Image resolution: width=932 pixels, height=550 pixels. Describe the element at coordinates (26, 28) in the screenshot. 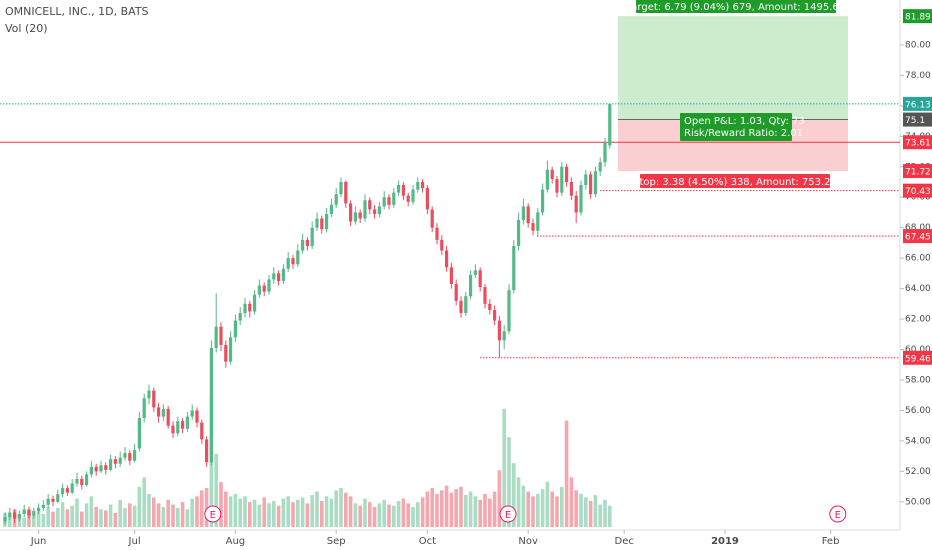

I see `indicator-label: Vol (20)` at that location.